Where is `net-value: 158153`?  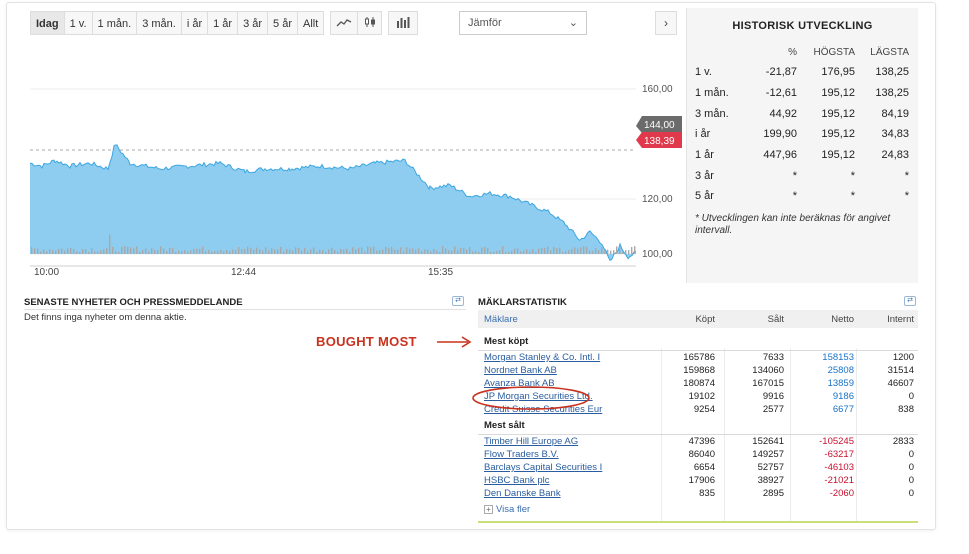
net-value: 158153 is located at coordinates (838, 357).